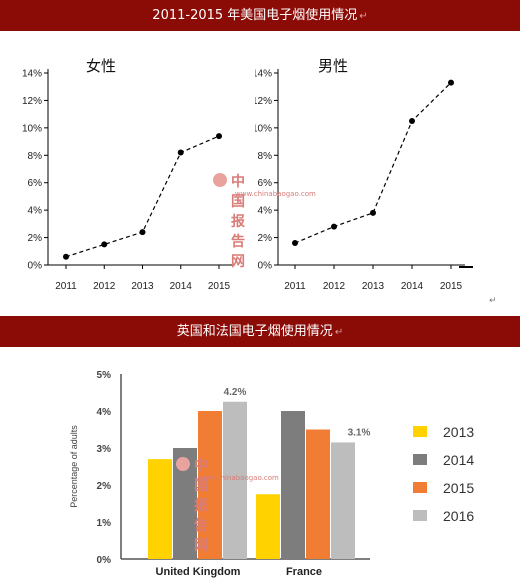 Image resolution: width=520 pixels, height=586 pixels. What do you see at coordinates (235, 392) in the screenshot?
I see `data-label: 4.2%` at bounding box center [235, 392].